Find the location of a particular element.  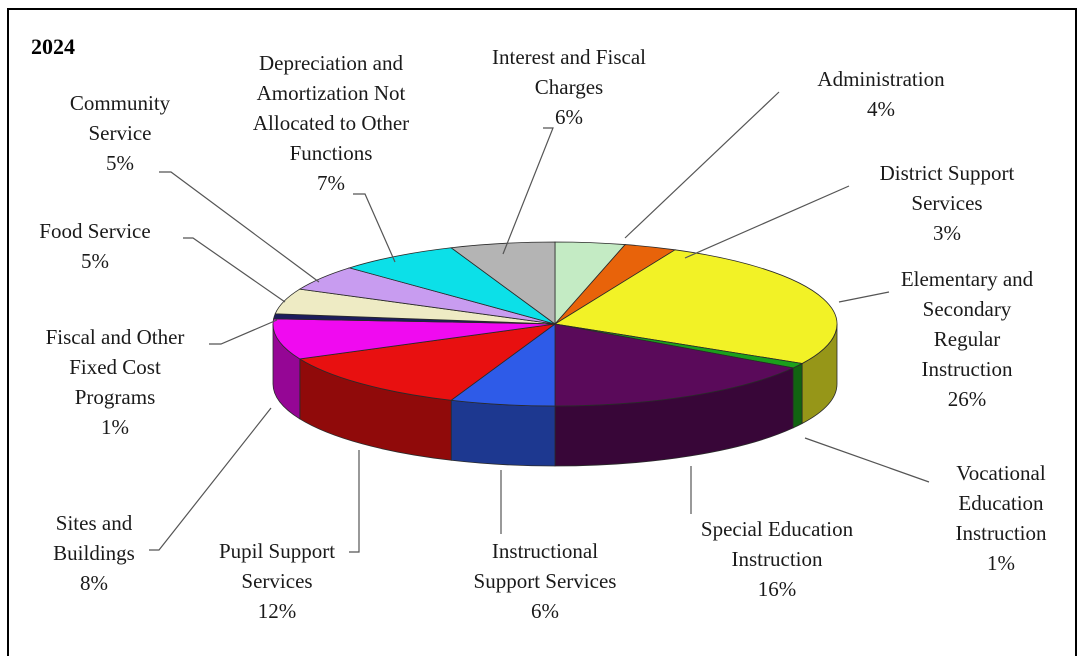

slice-label-12: Interest and Fiscal Charges 6% is located at coordinates (569, 87).